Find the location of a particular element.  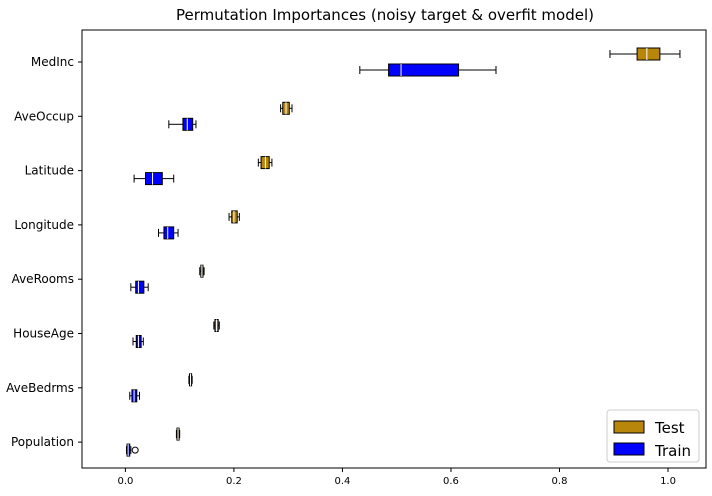

legend-swatch-test is located at coordinates (629, 427).